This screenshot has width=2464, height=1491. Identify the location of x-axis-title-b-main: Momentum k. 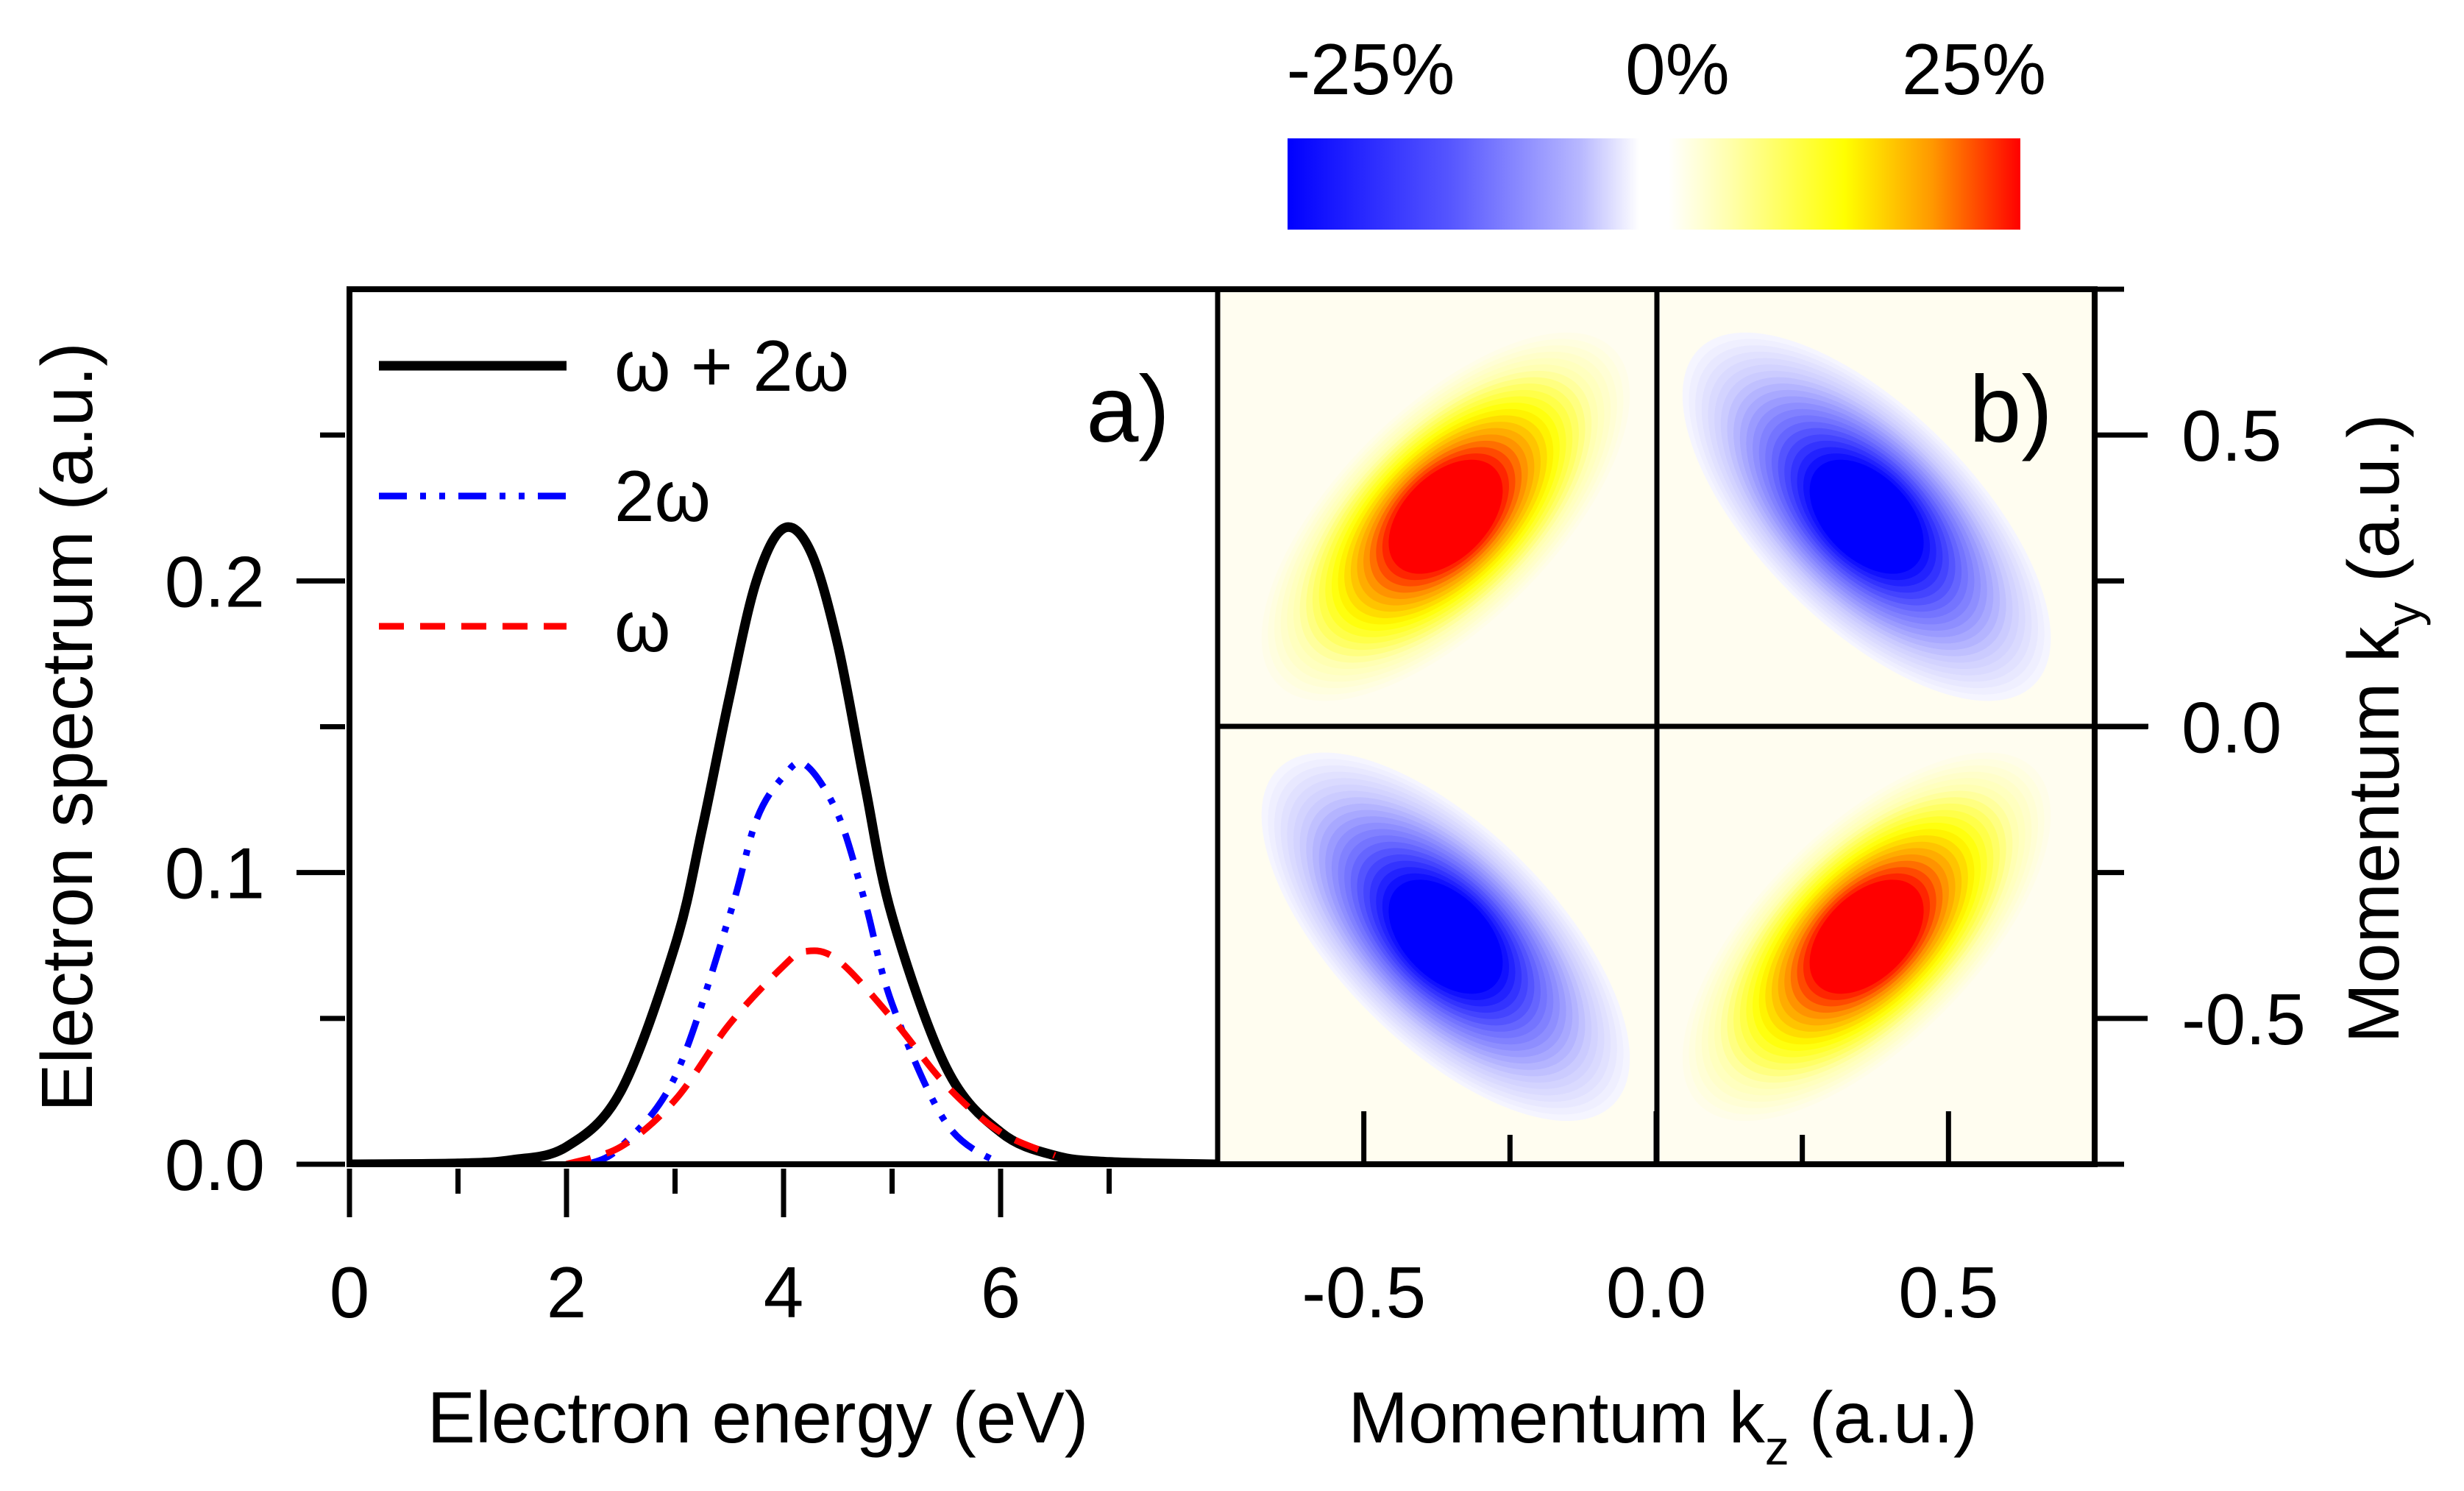
(1556, 1417).